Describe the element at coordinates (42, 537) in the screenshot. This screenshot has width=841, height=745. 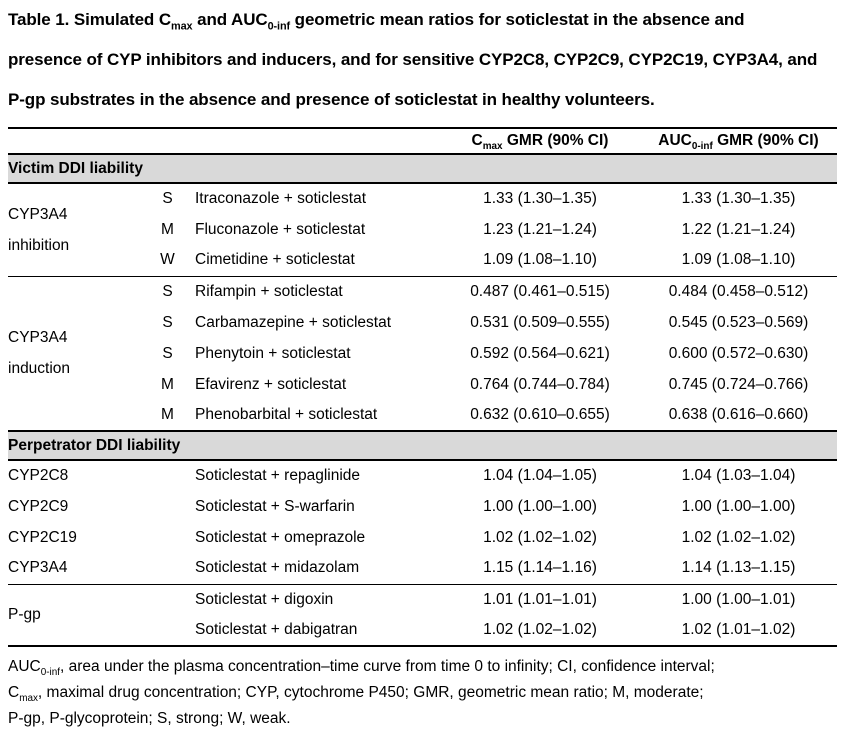
I see `enzyme-cell: CYP2C19` at that location.